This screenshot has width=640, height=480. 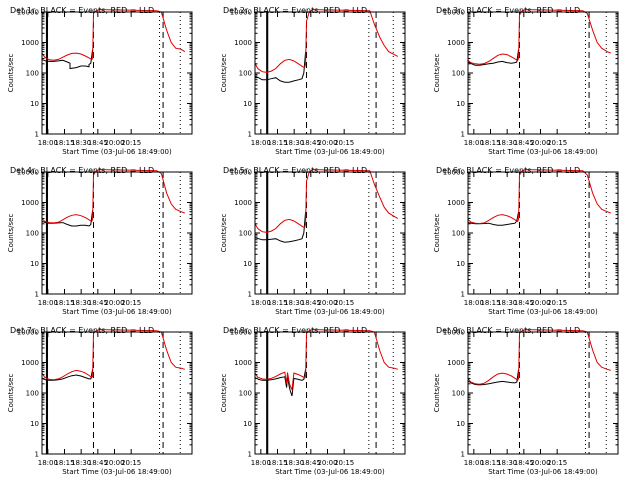 What do you see at coordinates (508, 10) in the screenshot?
I see `panel-title: Det 3r, BLACK = Events, RED = LLD` at bounding box center [508, 10].